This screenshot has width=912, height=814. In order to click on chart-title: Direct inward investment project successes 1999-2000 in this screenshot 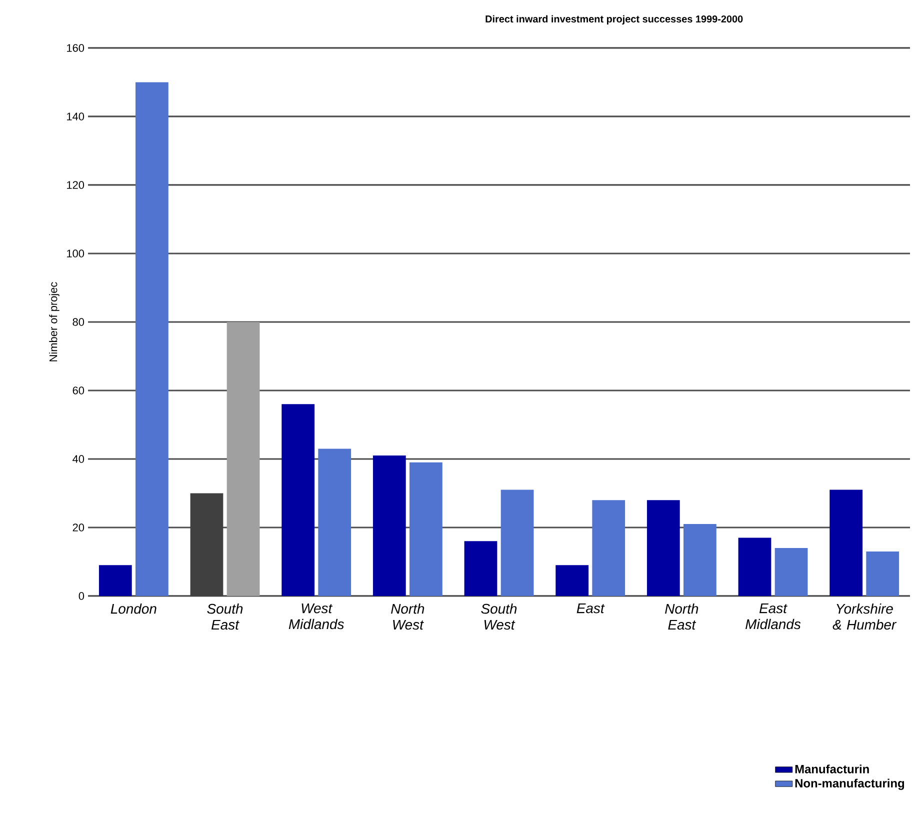, I will do `click(614, 19)`.